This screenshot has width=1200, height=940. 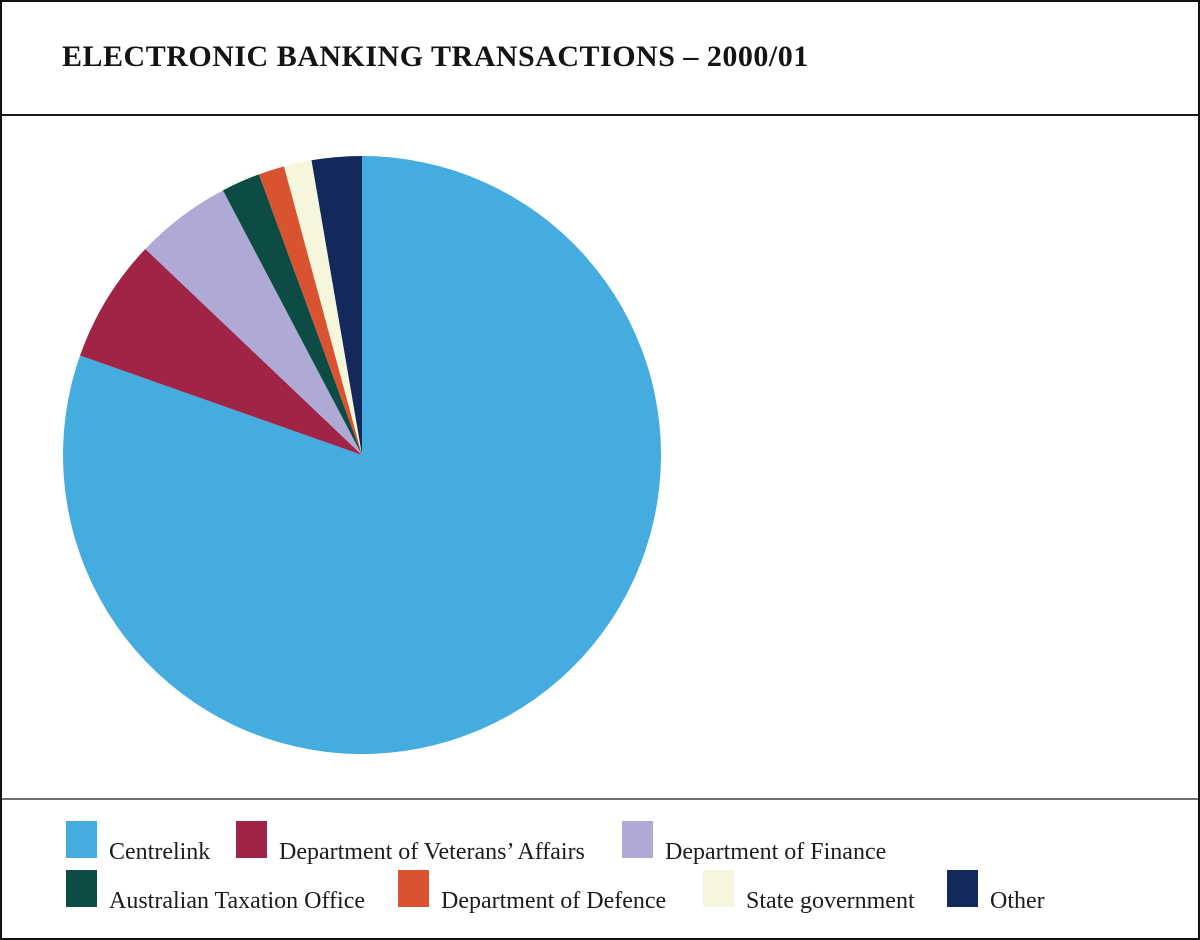 What do you see at coordinates (432, 852) in the screenshot?
I see `legend-label: Department of Veterans’ Affairs` at bounding box center [432, 852].